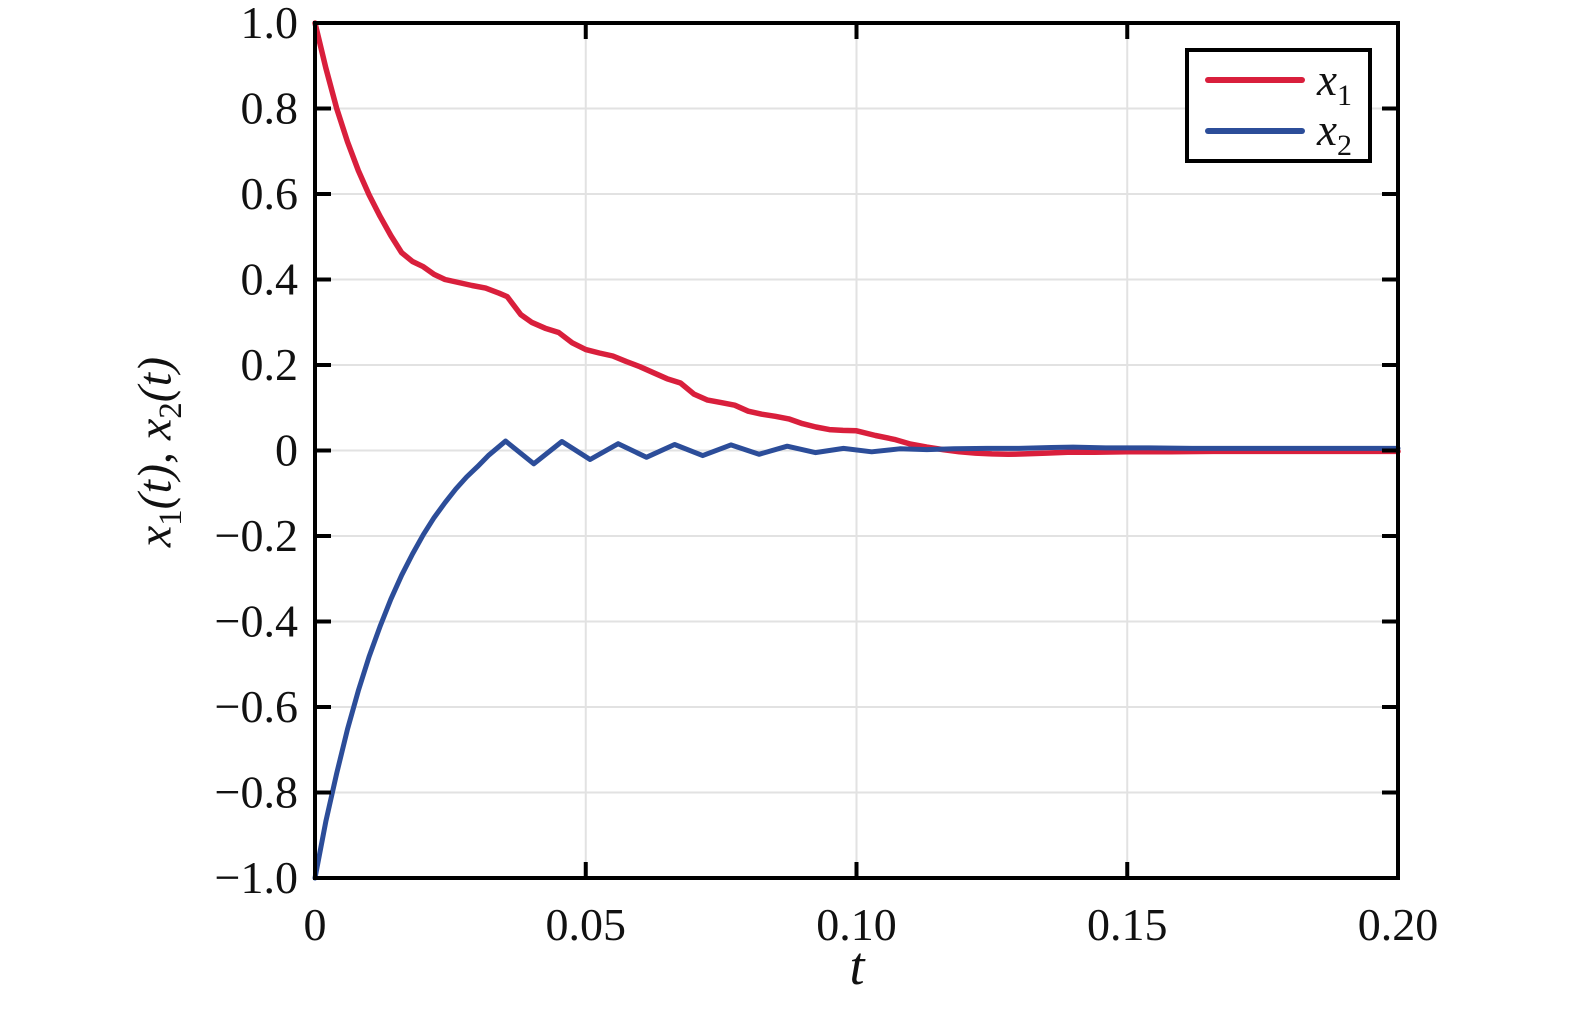  I want to click on y-title-x2: x, so click(155, 429).